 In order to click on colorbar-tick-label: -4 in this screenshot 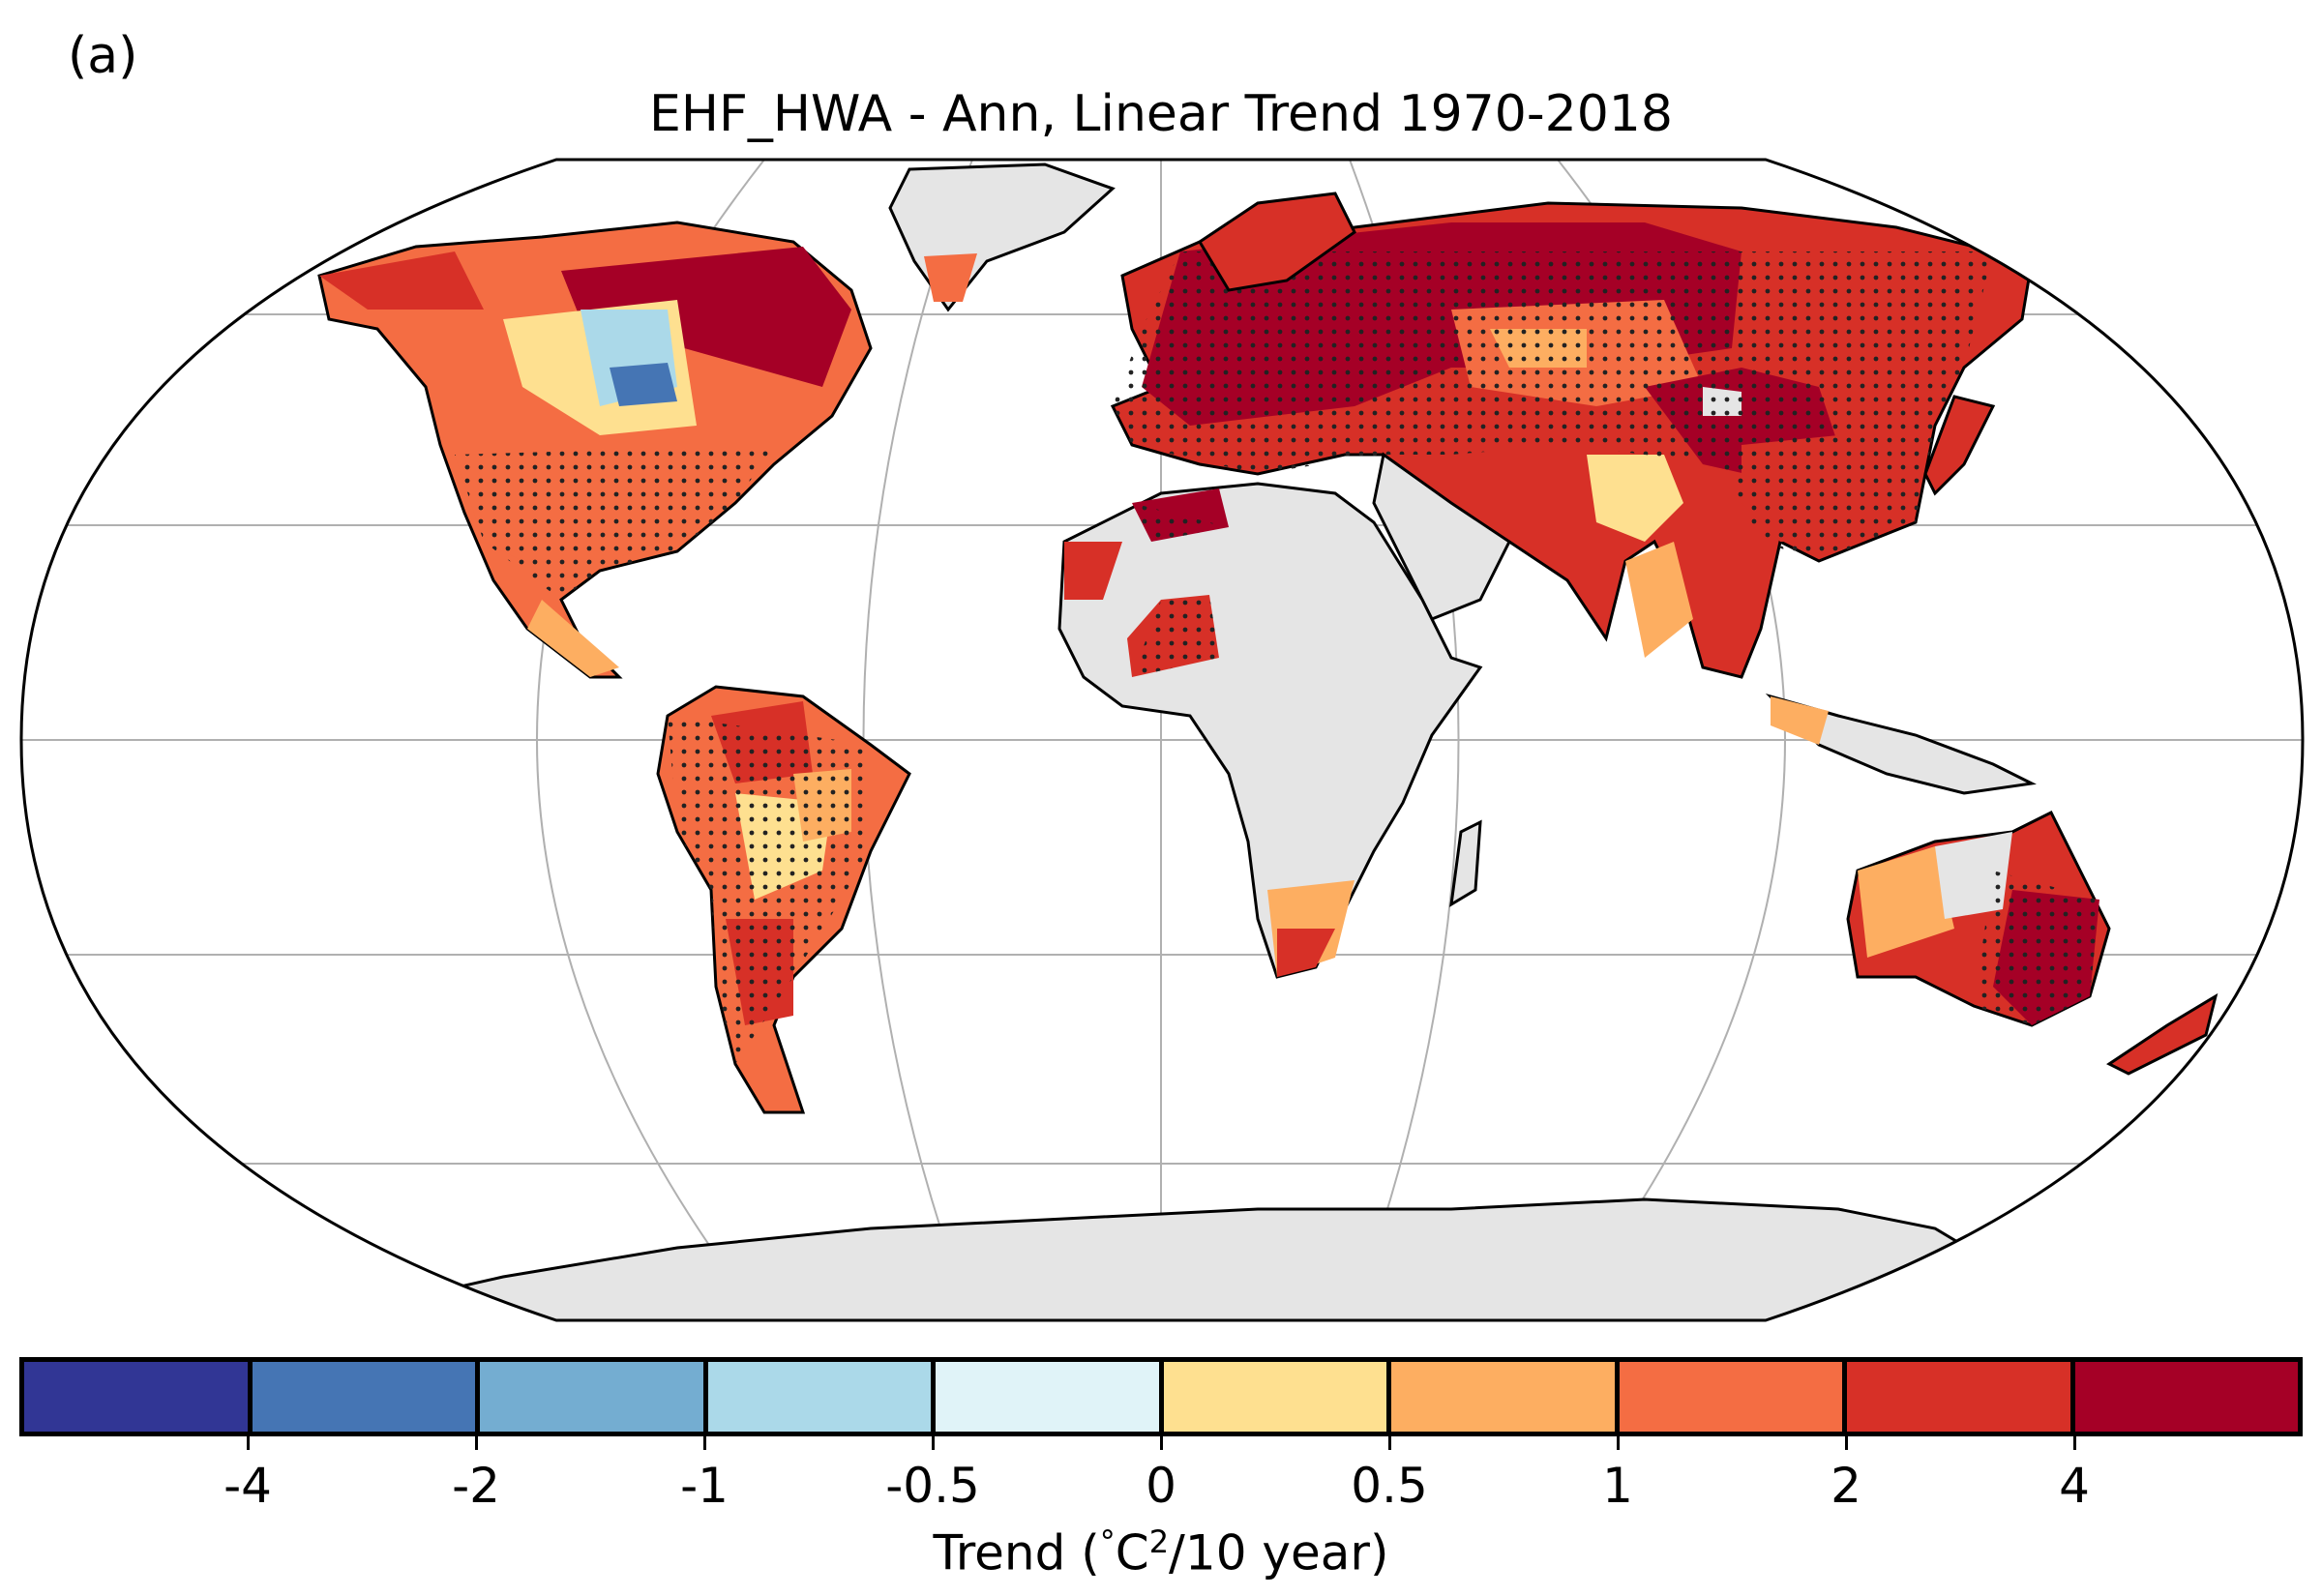, I will do `click(247, 1486)`.